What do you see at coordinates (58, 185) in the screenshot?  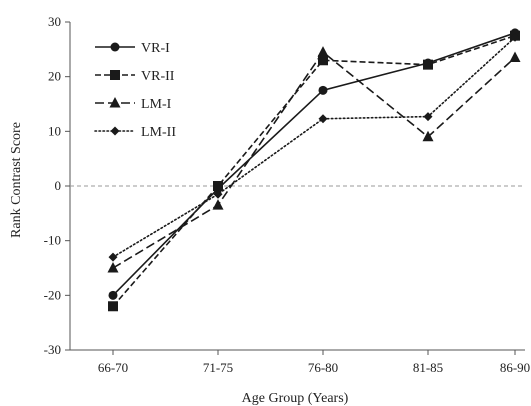 I see `y-tick-label: 0` at bounding box center [58, 185].